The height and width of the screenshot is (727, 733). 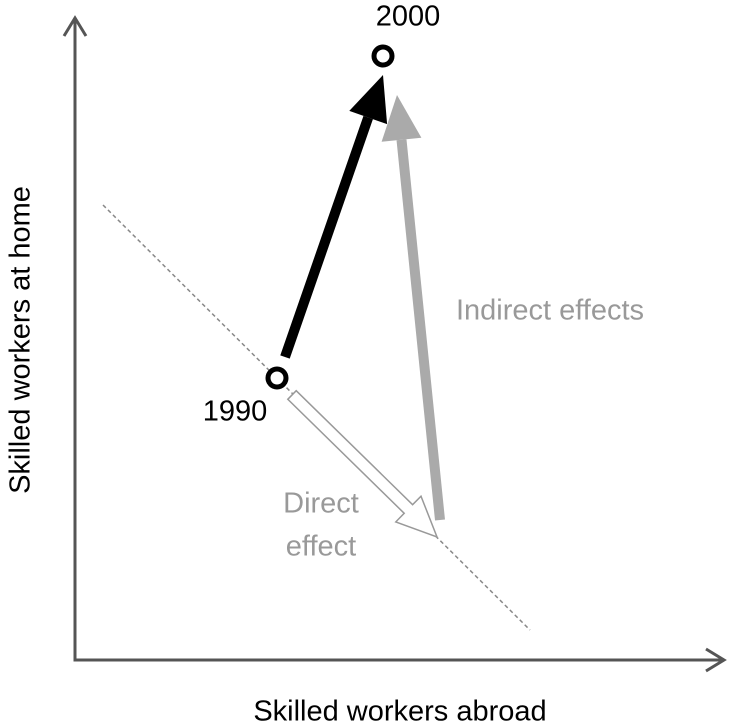 I want to click on point-label: 2000, so click(x=408, y=17).